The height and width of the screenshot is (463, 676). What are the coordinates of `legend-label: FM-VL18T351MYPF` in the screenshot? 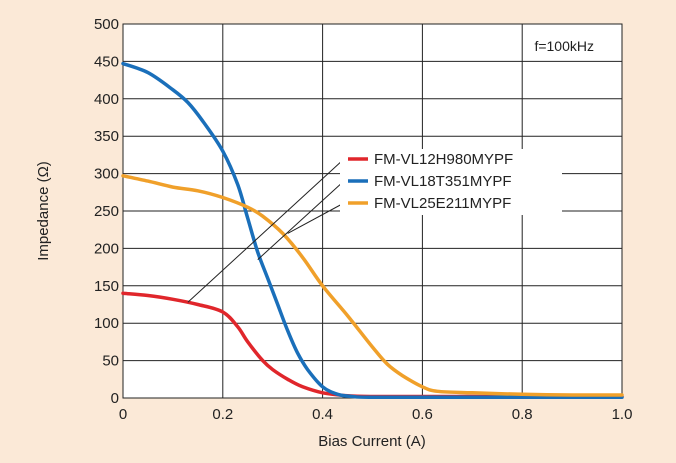 It's located at (443, 181).